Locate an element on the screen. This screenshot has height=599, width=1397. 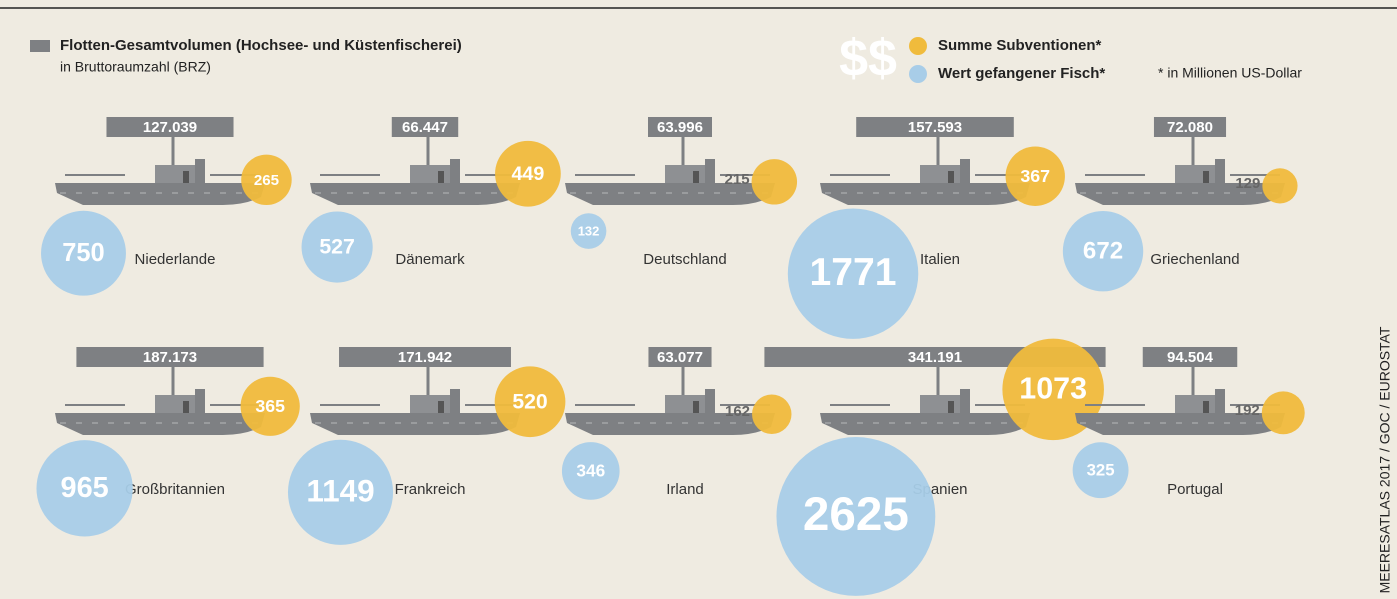
fish-label: 1149 is located at coordinates (340, 491).